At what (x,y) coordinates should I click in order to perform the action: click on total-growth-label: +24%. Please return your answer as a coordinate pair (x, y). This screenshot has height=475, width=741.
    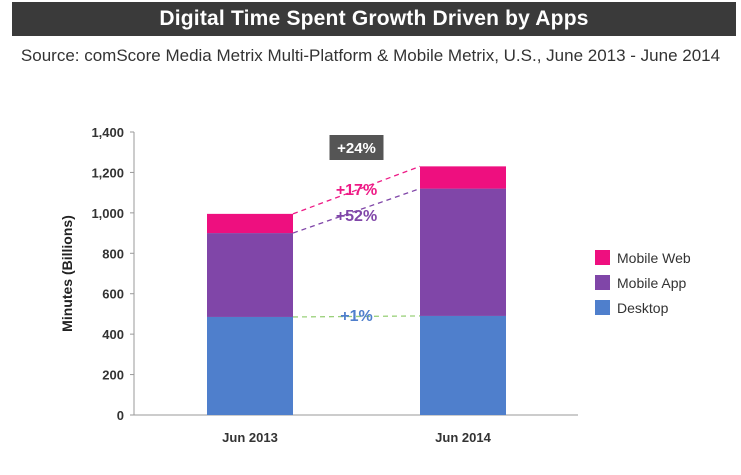
    Looking at the image, I should click on (356, 148).